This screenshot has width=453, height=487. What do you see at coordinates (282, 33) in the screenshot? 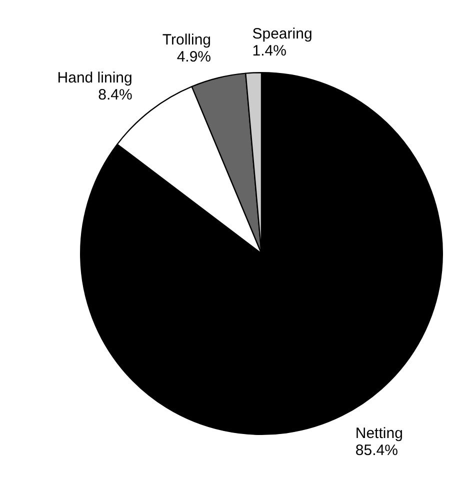
I see `slice-label: Spearing` at bounding box center [282, 33].